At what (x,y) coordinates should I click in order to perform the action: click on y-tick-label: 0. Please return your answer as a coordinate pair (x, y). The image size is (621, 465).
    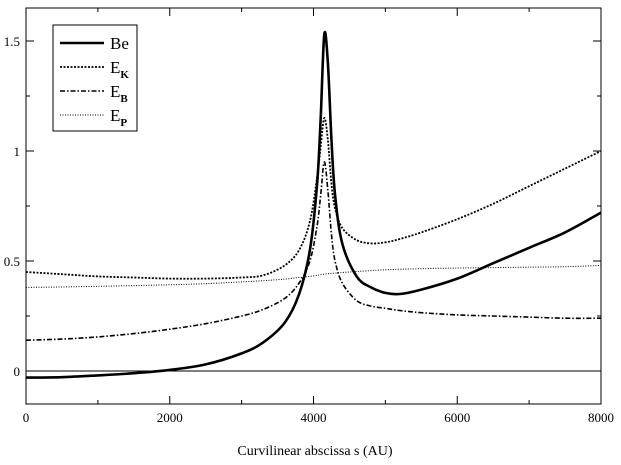
    Looking at the image, I should click on (17, 371).